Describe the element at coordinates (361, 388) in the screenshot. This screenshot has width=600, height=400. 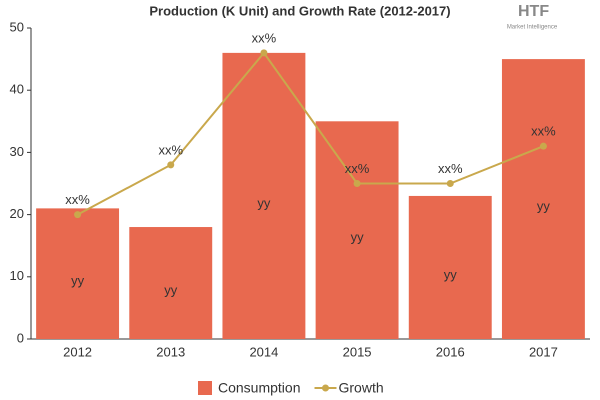
I see `legend-label: Growth` at that location.